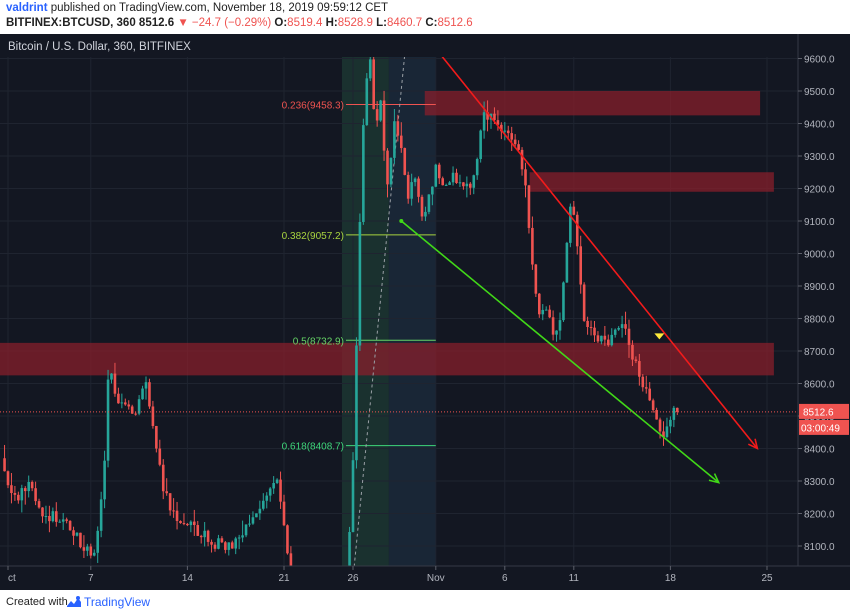  Describe the element at coordinates (318, 341) in the screenshot. I see `fib-level-label: 0.5(8732.9)` at that location.